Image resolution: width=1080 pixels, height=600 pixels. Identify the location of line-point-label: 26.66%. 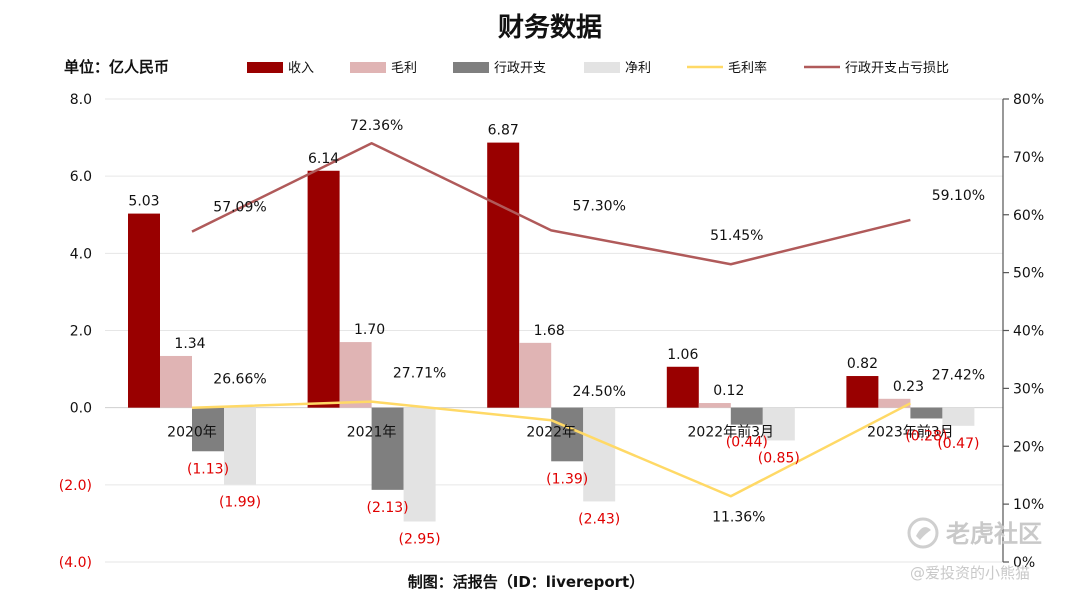
(239, 380).